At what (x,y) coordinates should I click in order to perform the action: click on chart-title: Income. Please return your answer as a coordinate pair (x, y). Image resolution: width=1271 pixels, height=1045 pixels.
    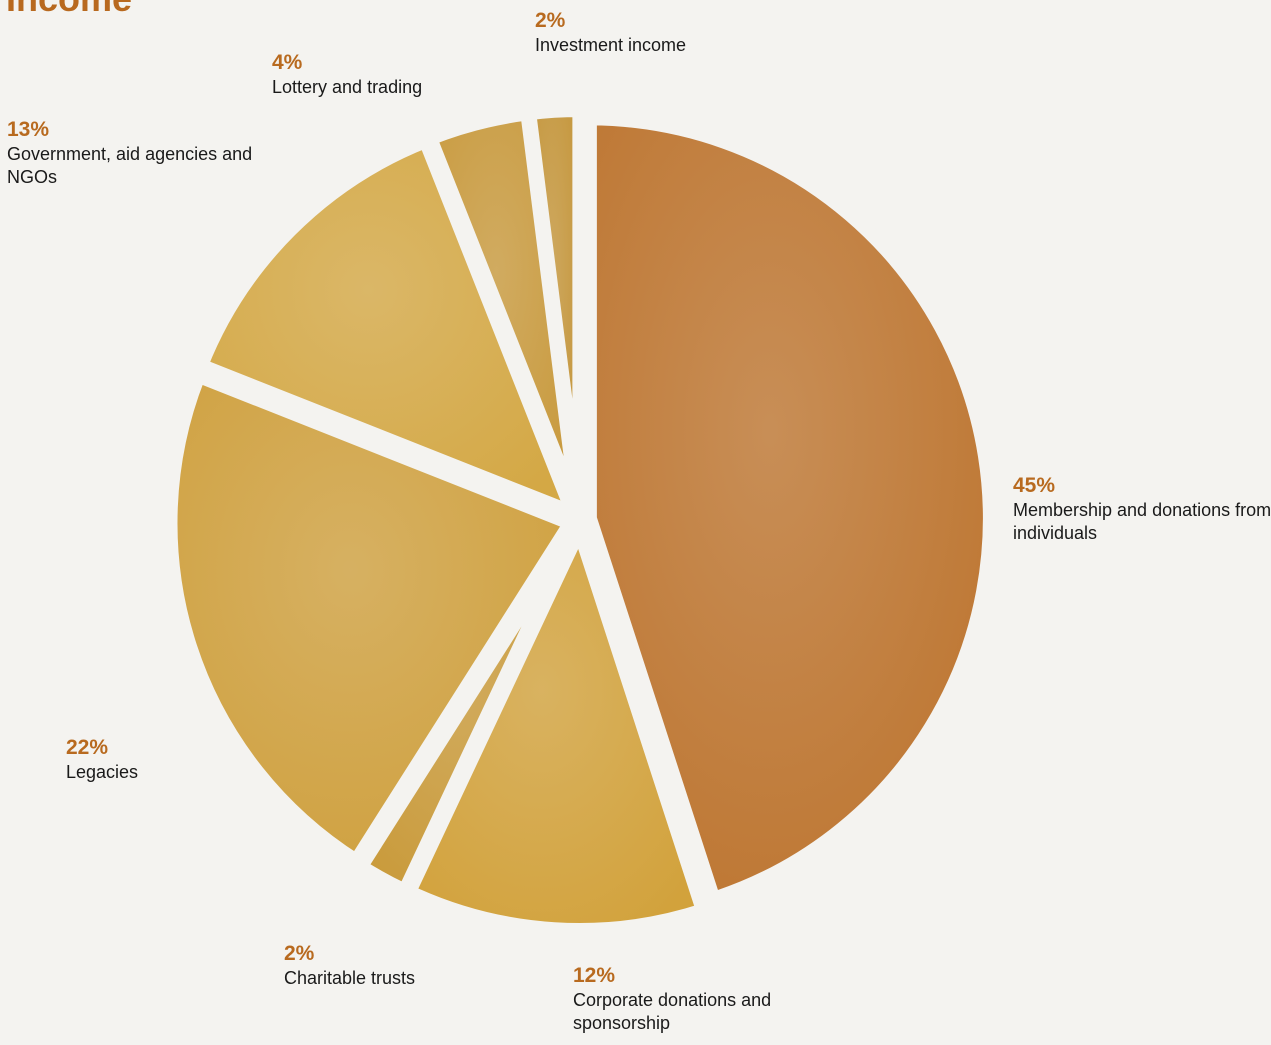
    Looking at the image, I should click on (69, 10).